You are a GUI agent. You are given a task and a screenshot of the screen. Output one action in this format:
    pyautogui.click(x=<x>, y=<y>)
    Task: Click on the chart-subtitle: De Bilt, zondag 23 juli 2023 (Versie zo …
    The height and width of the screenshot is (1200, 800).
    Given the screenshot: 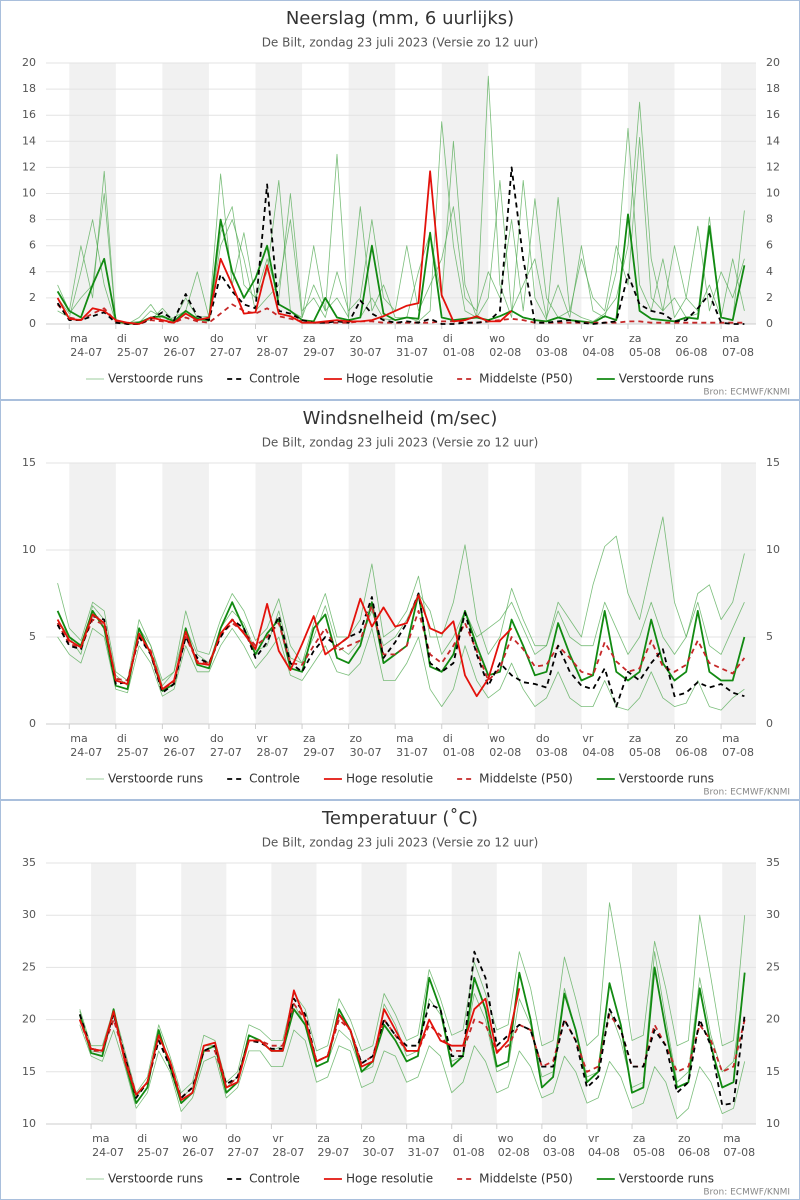 What is the action you would take?
    pyautogui.click(x=400, y=43)
    